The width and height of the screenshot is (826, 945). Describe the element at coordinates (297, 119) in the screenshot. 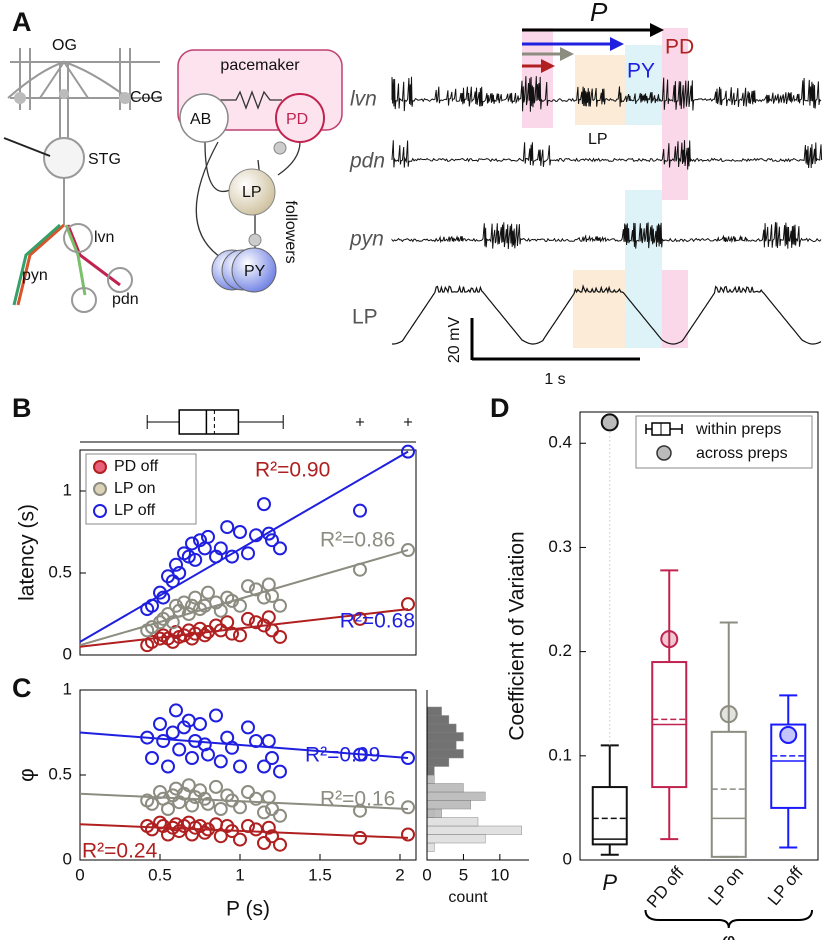

I see `label-pd: PD` at that location.